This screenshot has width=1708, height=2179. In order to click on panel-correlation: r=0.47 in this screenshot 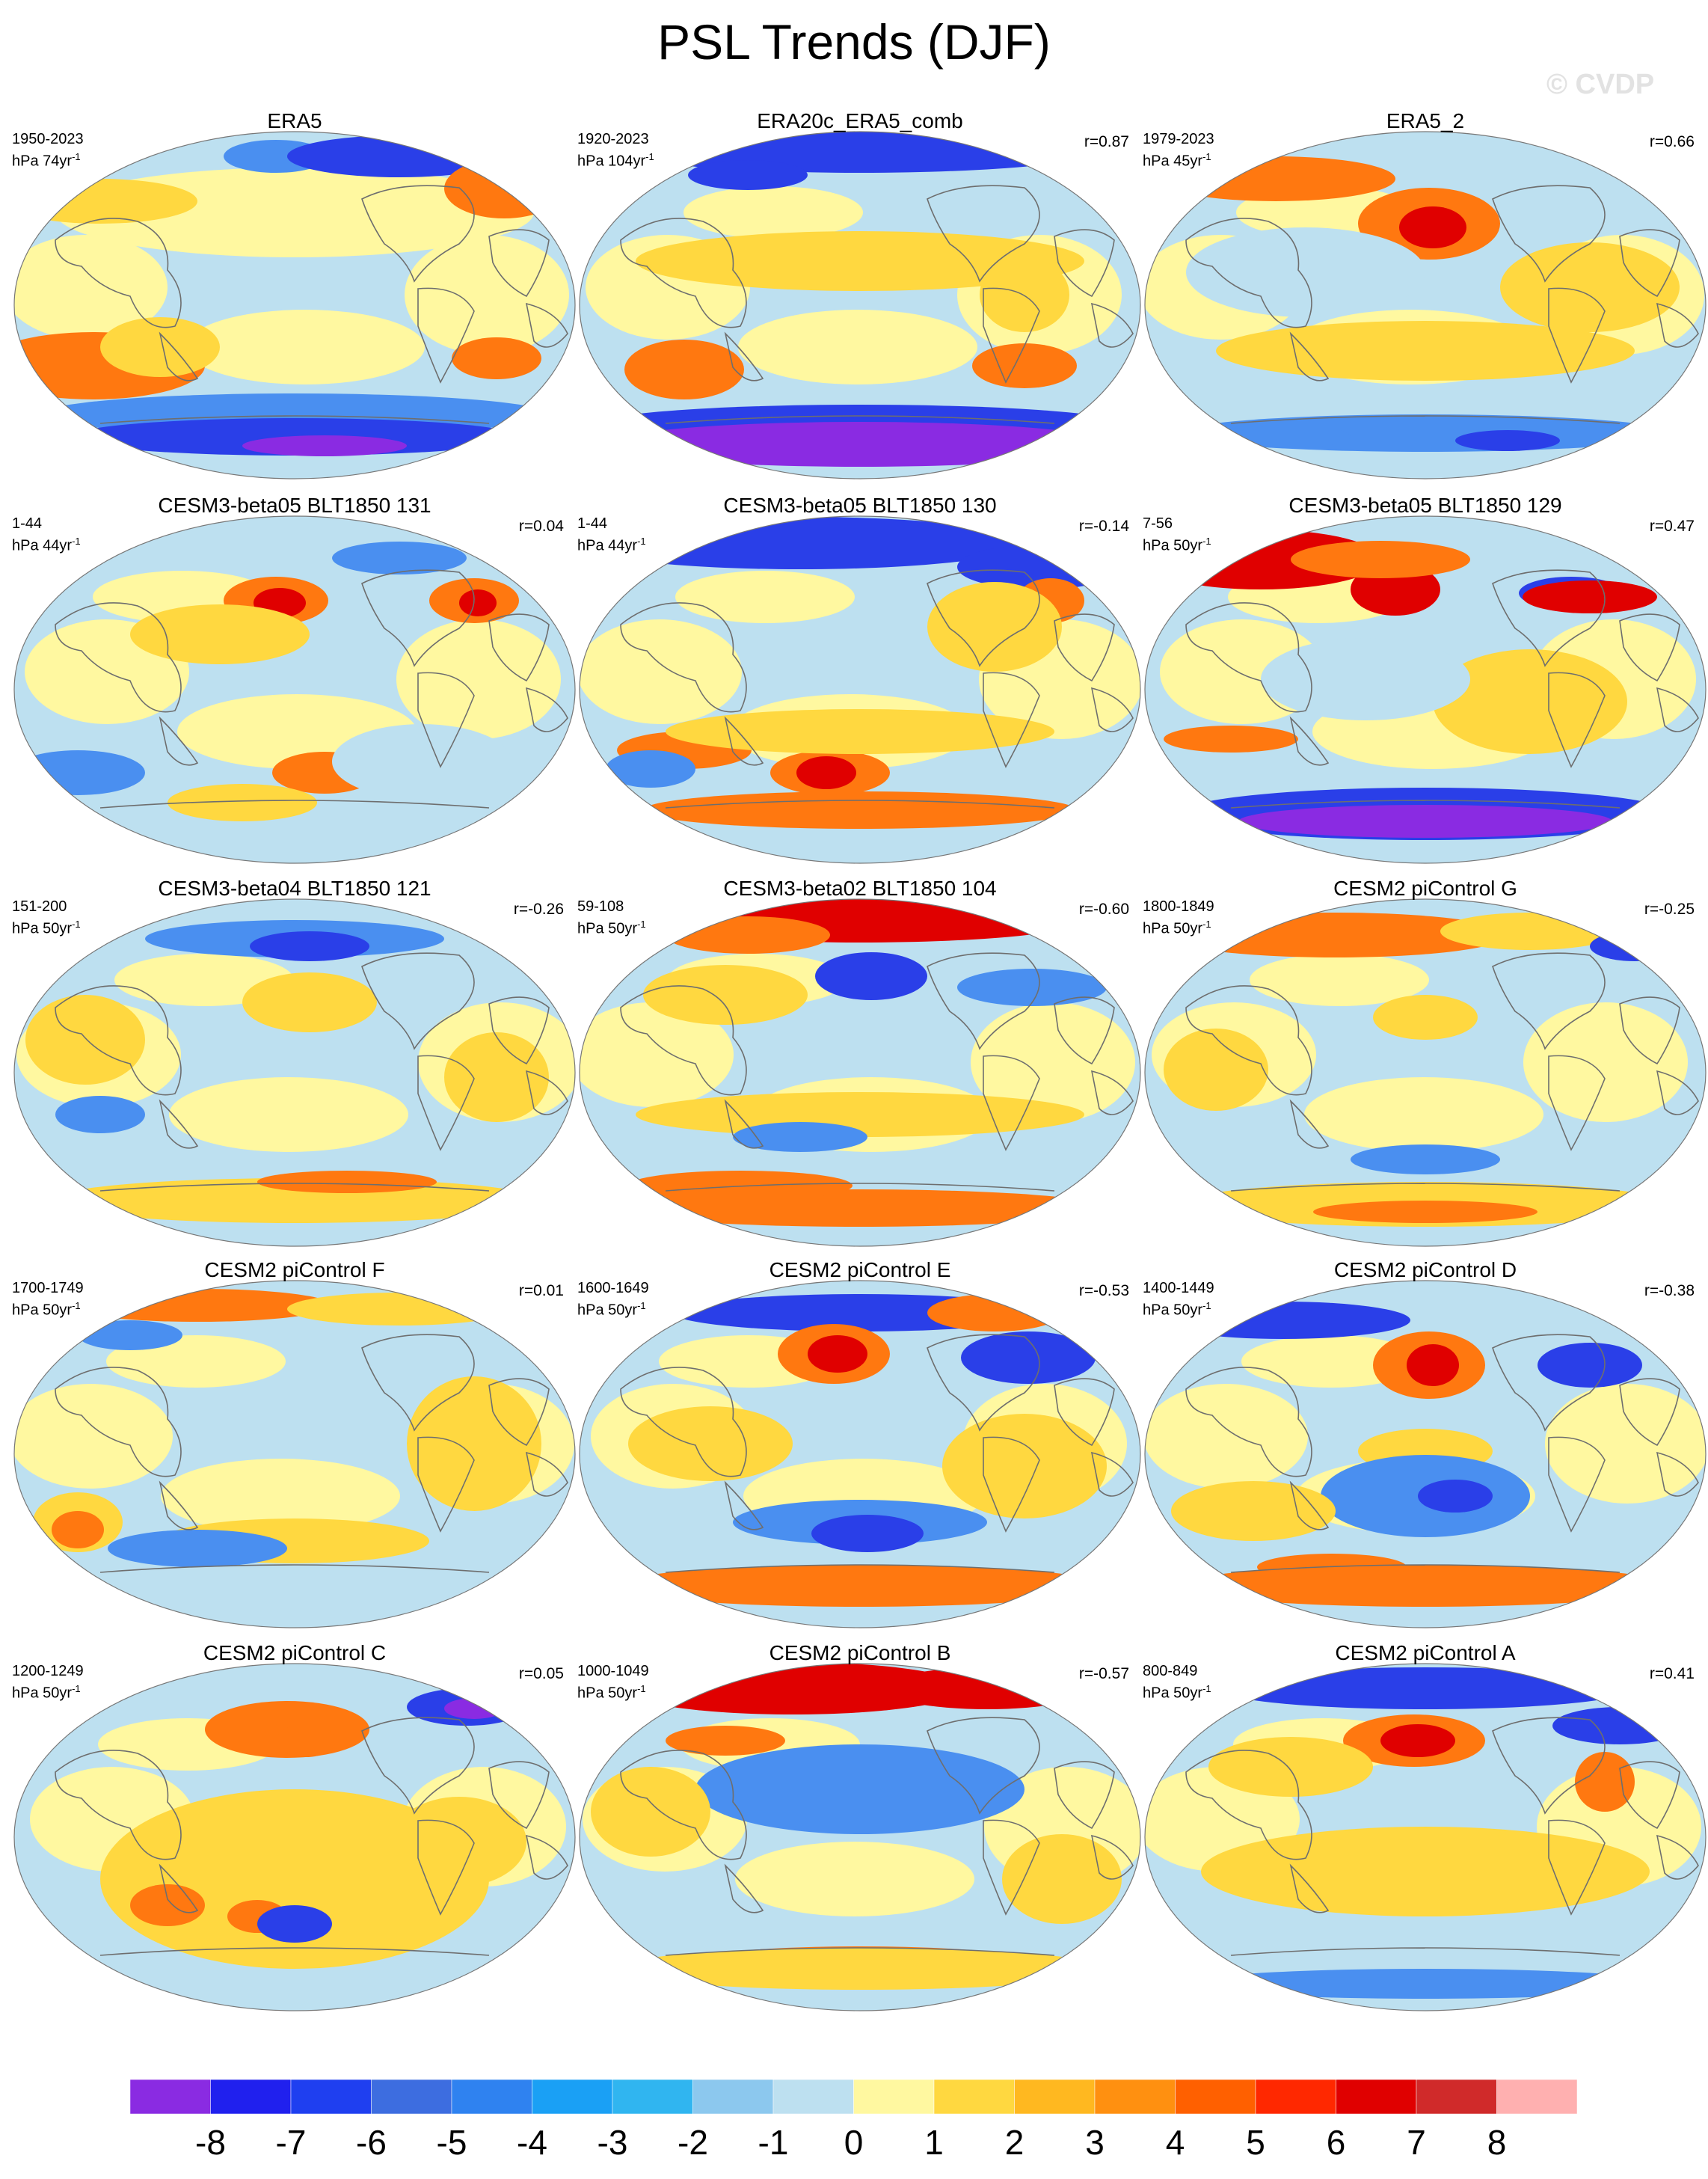, I will do `click(1672, 526)`.